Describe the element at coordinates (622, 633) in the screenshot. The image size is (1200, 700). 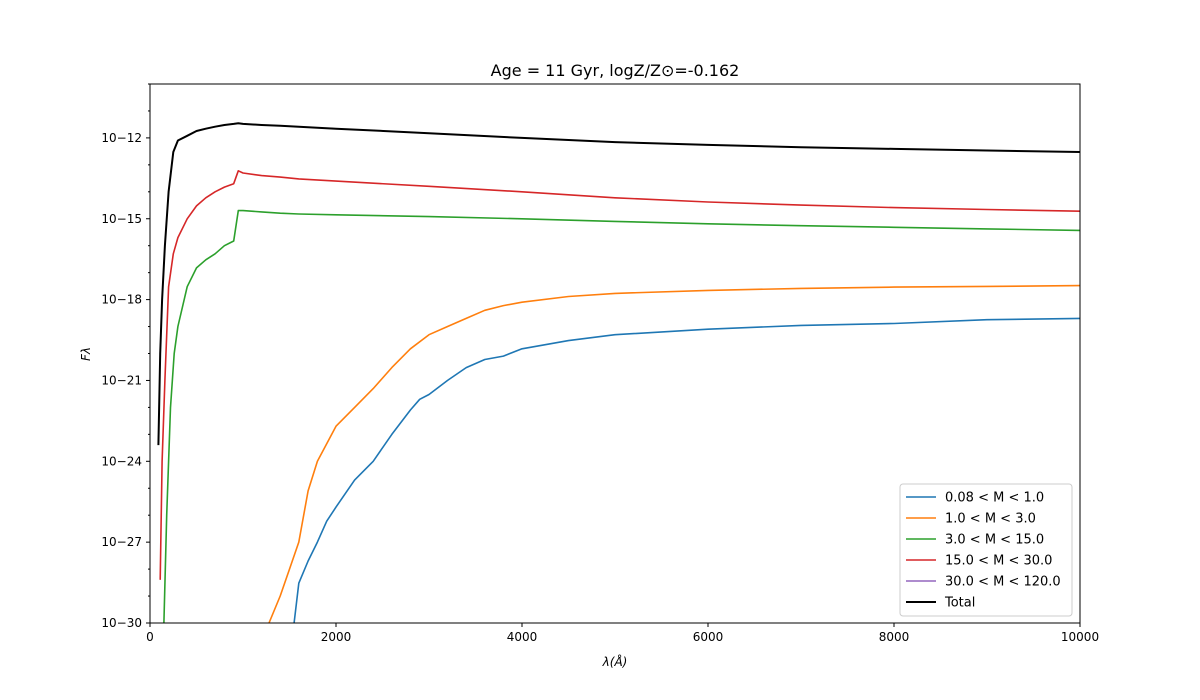
I see `x-axis: 0 2000 4000 6000 8000 10000` at that location.